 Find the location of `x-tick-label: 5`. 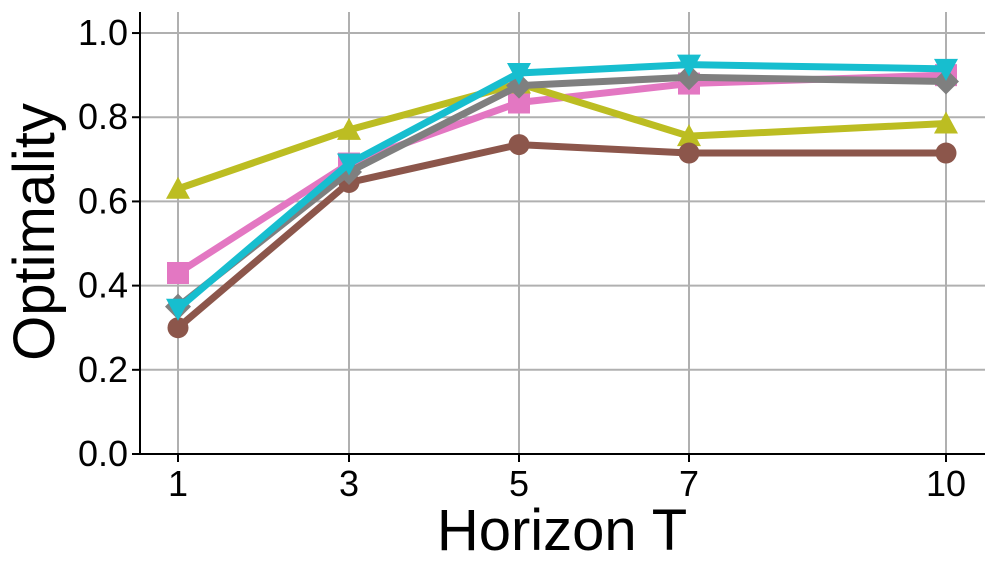

x-tick-label: 5 is located at coordinates (519, 483).